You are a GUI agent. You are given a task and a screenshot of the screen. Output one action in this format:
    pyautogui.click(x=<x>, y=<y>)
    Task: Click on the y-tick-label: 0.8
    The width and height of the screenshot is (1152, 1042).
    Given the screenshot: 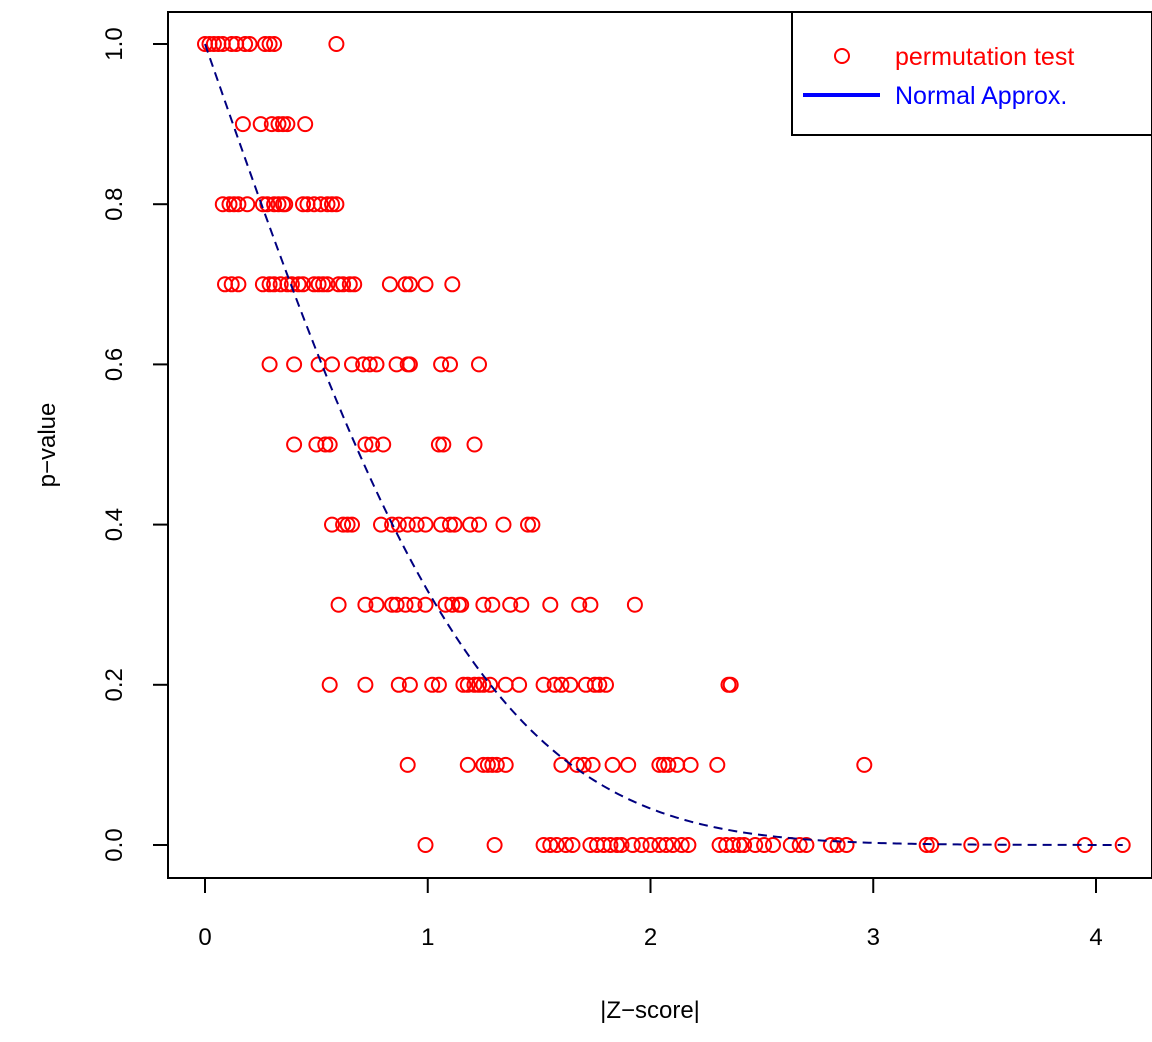 What is the action you would take?
    pyautogui.click(x=114, y=204)
    